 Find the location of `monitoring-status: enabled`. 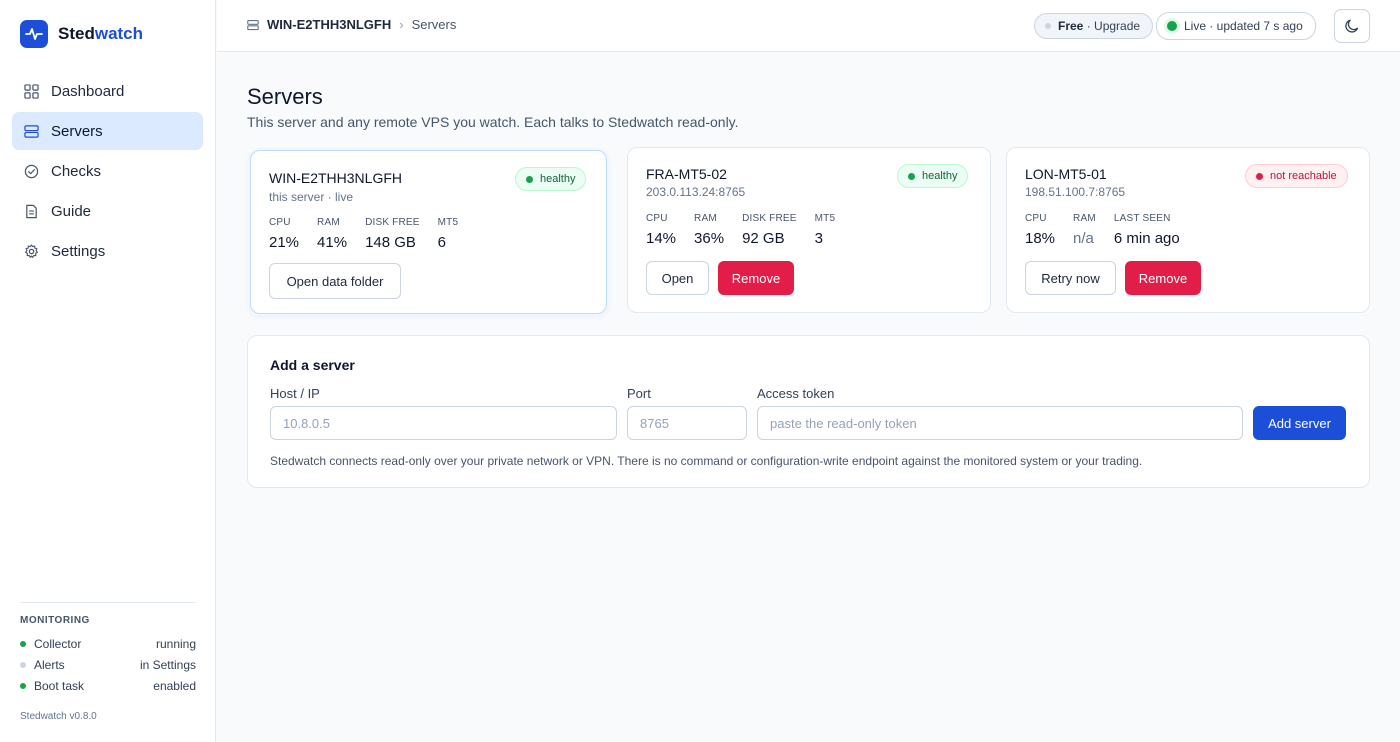

monitoring-status: enabled is located at coordinates (174, 685).